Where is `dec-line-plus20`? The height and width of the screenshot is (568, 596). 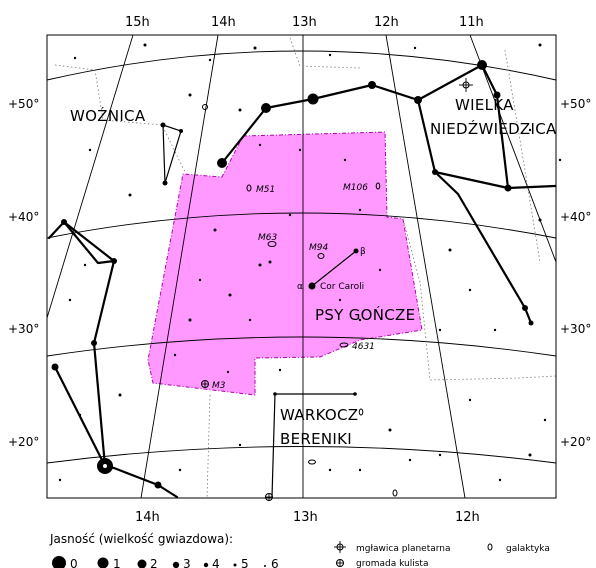
dec-line-plus20 is located at coordinates (301, 455).